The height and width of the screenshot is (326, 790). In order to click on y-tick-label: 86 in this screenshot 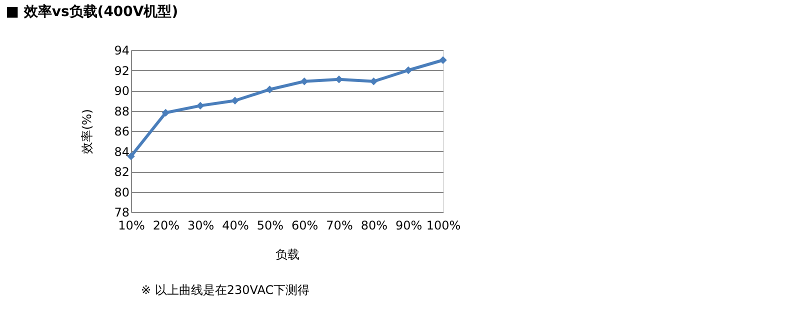, I will do `click(122, 131)`.